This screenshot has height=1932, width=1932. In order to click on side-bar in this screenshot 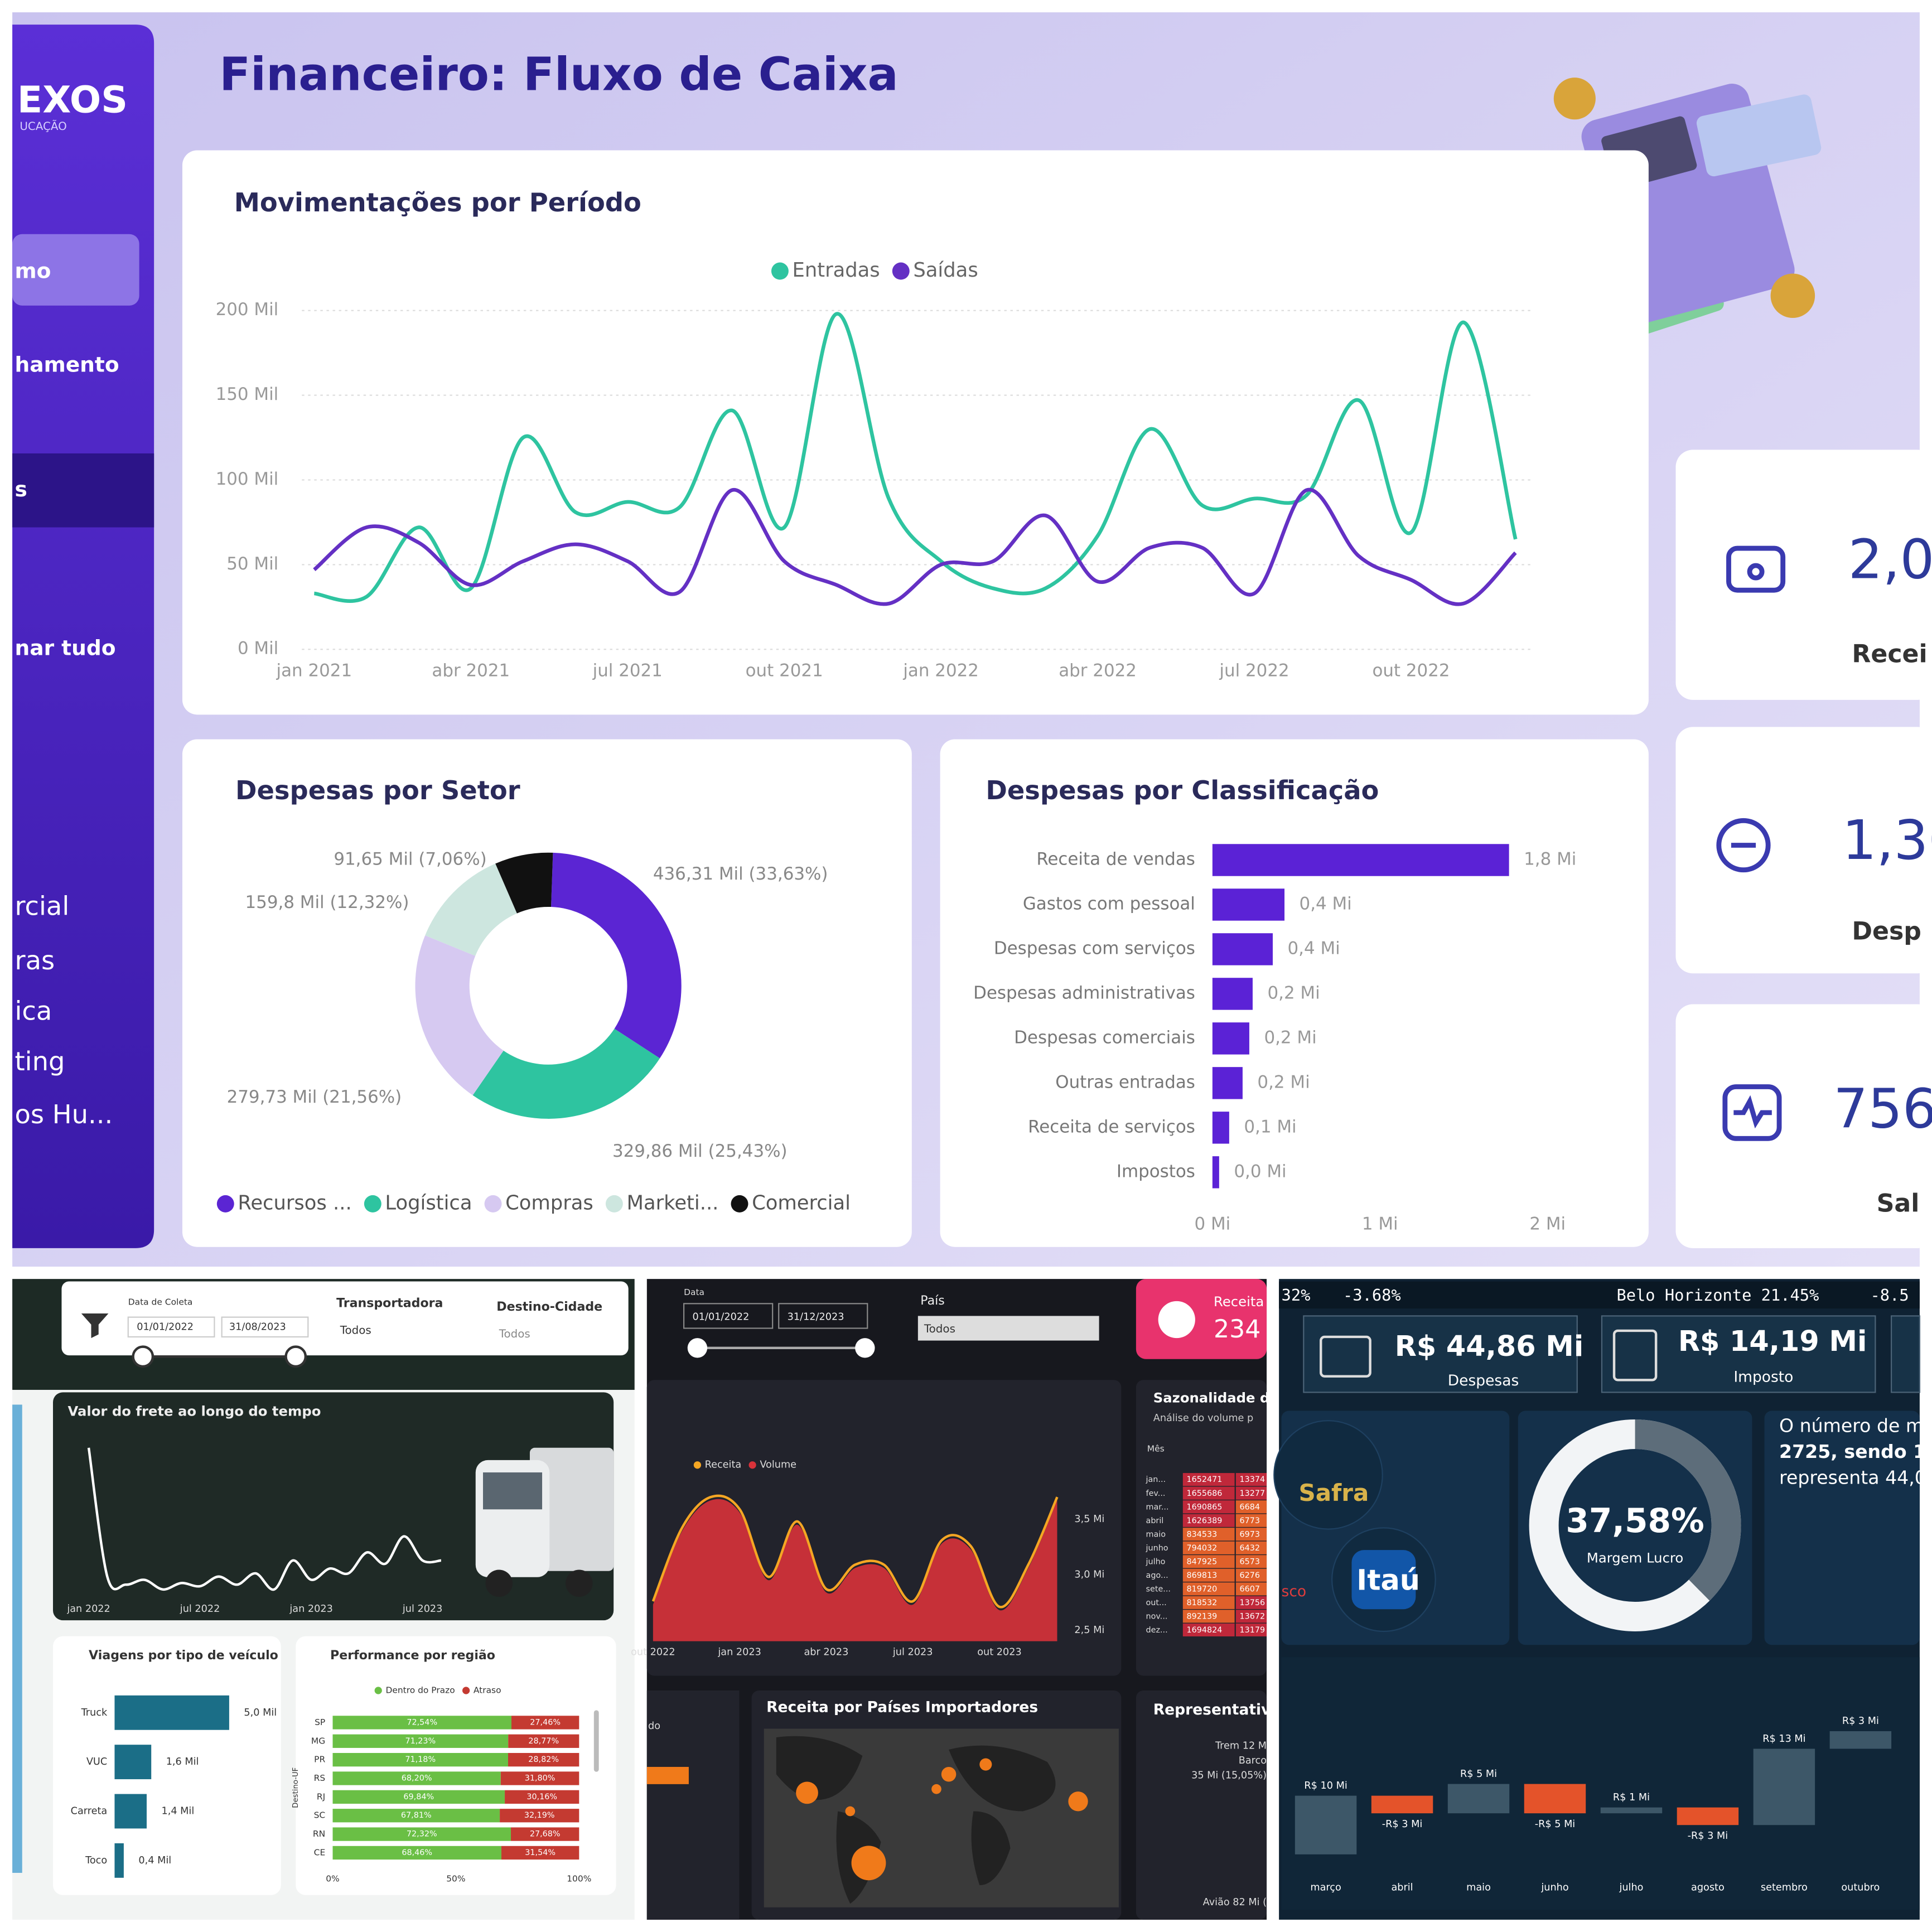, I will do `click(667, 1775)`.